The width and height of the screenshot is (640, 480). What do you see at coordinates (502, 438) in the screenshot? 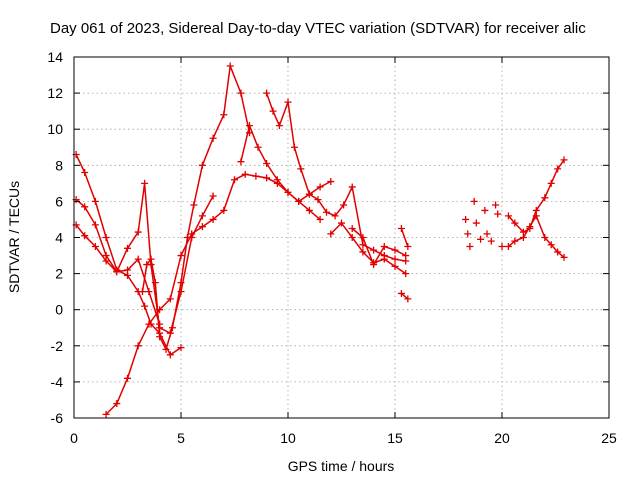
I see `x-tick-label: 20` at bounding box center [502, 438].